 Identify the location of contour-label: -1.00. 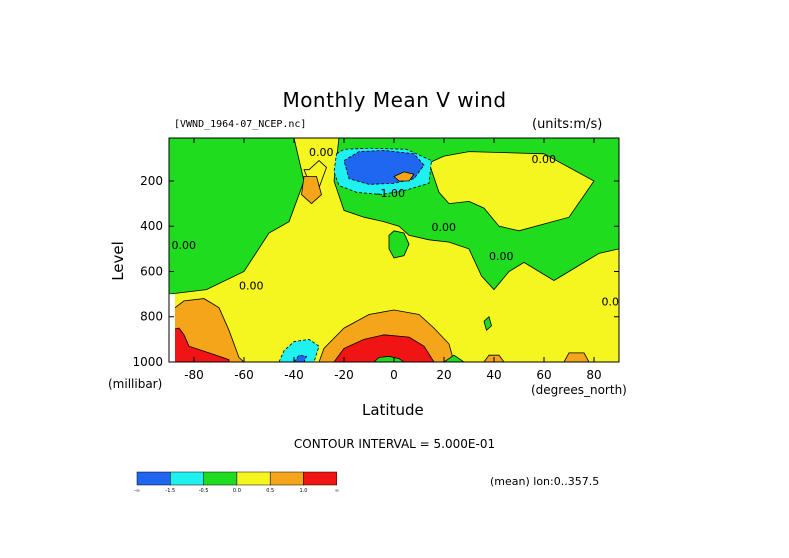
(391, 193).